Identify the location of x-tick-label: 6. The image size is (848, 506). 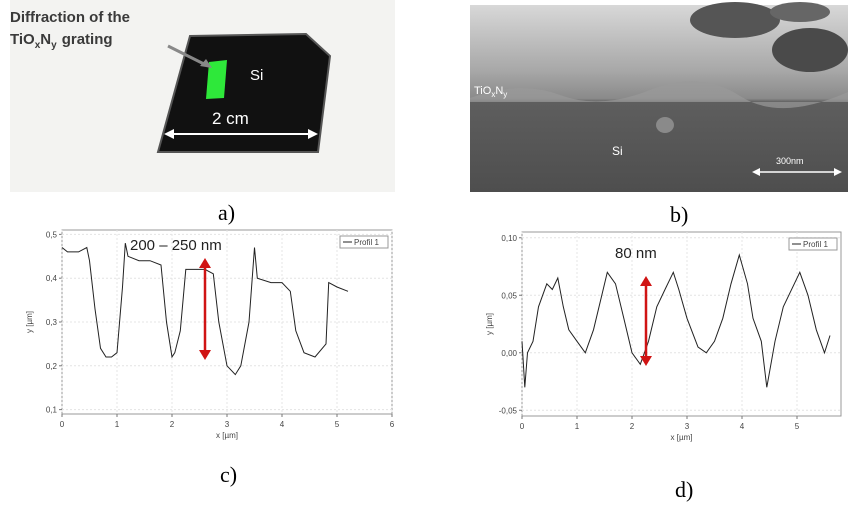
(392, 424).